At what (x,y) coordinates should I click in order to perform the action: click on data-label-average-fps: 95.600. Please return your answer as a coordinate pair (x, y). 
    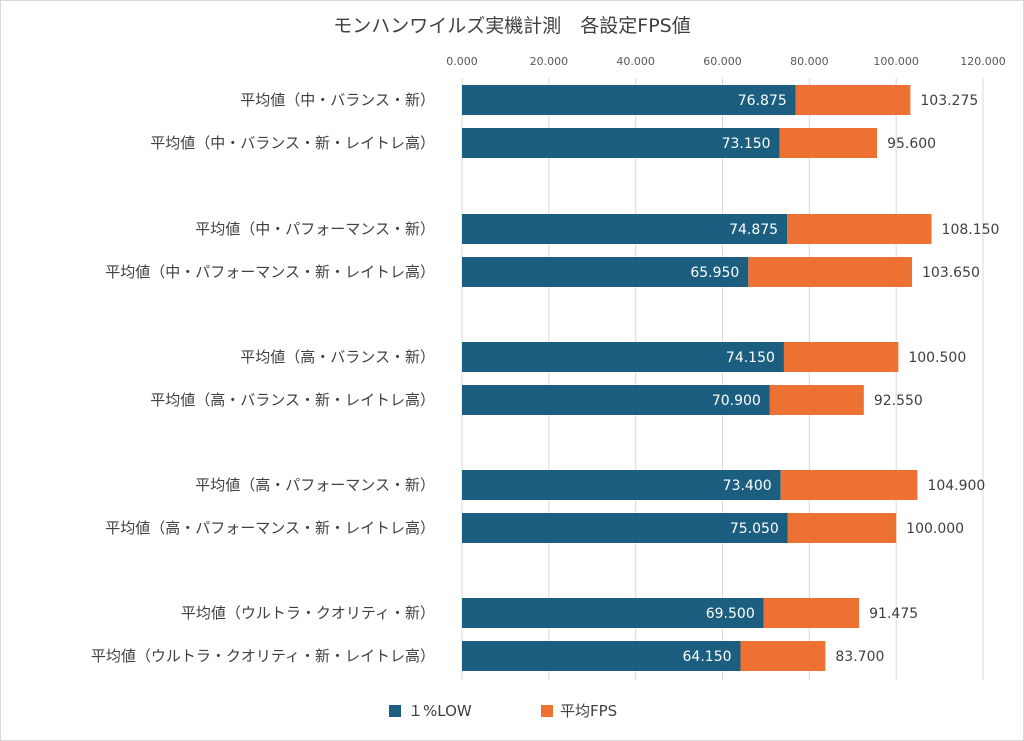
    Looking at the image, I should click on (911, 144).